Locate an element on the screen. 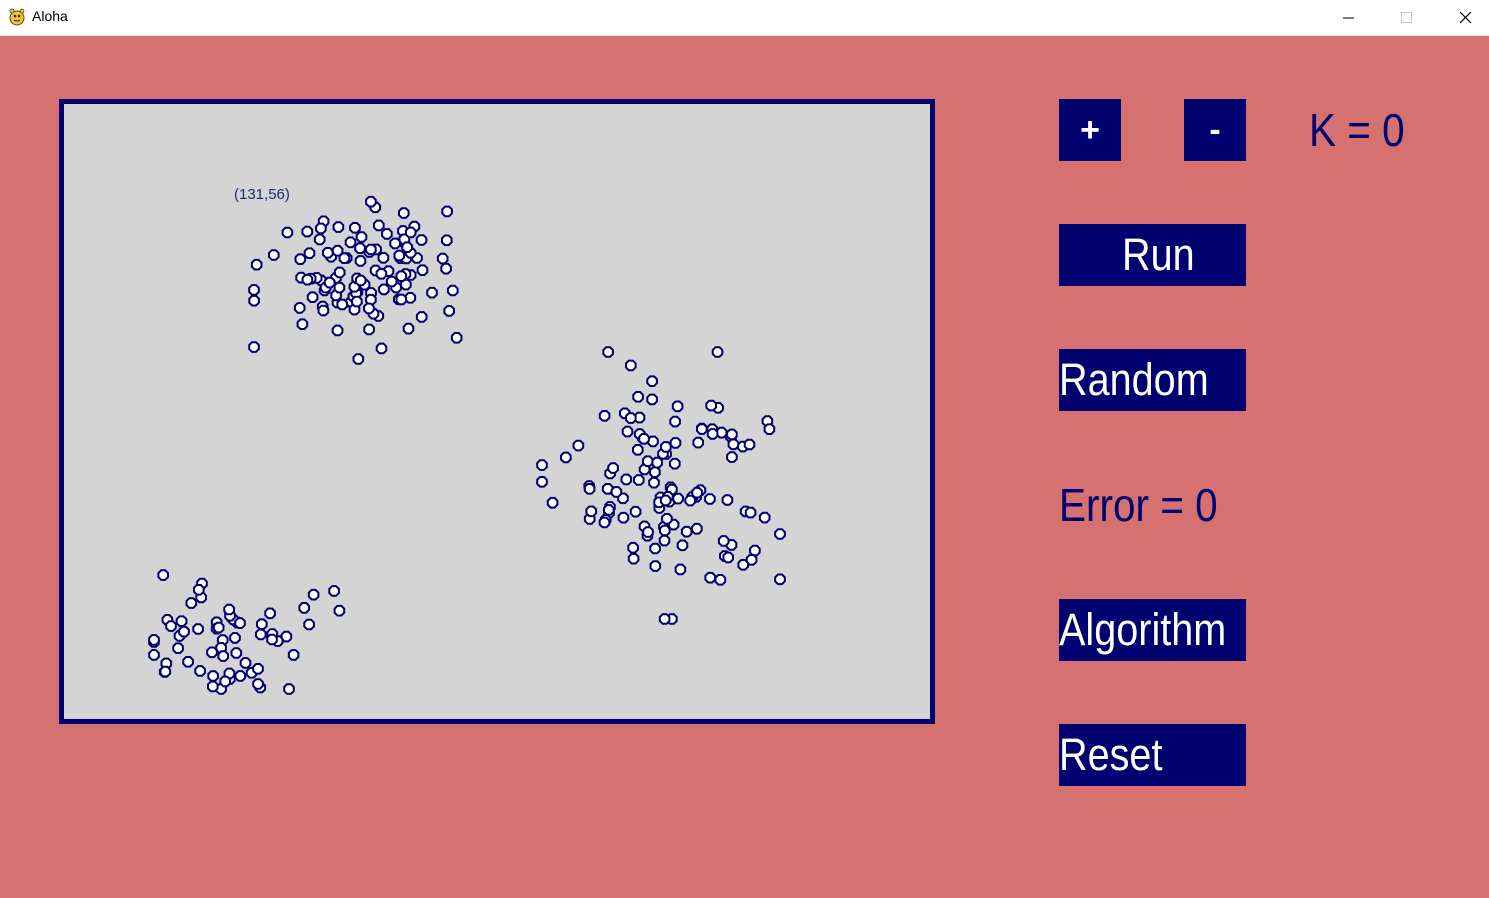 This screenshot has width=1489, height=898. maximize-button is located at coordinates (1407, 17).